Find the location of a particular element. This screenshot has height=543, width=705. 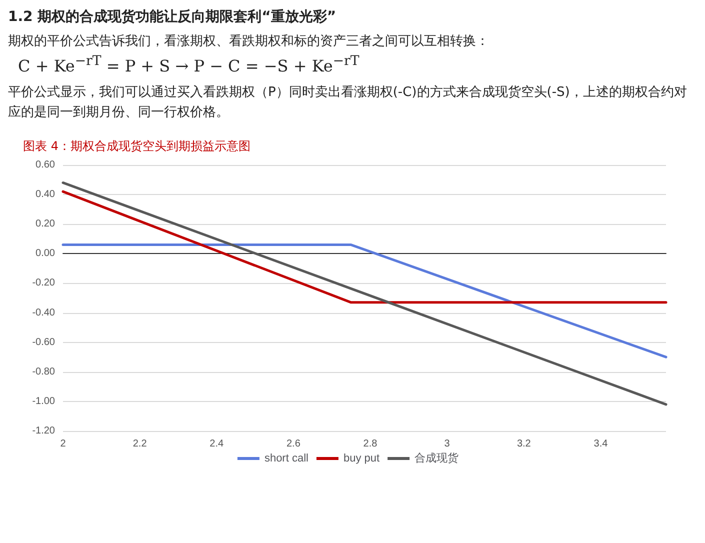

text: 图表 4：期权合成现货空头到期损益示意图 is located at coordinates (136, 146).